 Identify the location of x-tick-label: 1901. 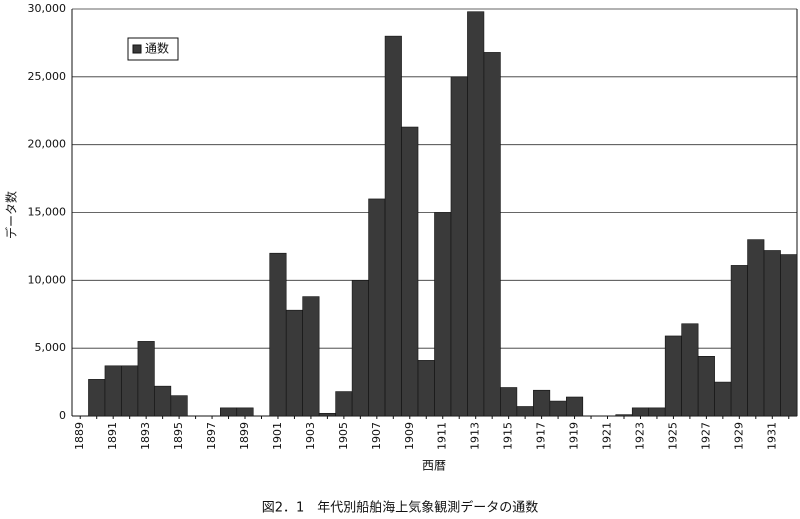
(277, 436).